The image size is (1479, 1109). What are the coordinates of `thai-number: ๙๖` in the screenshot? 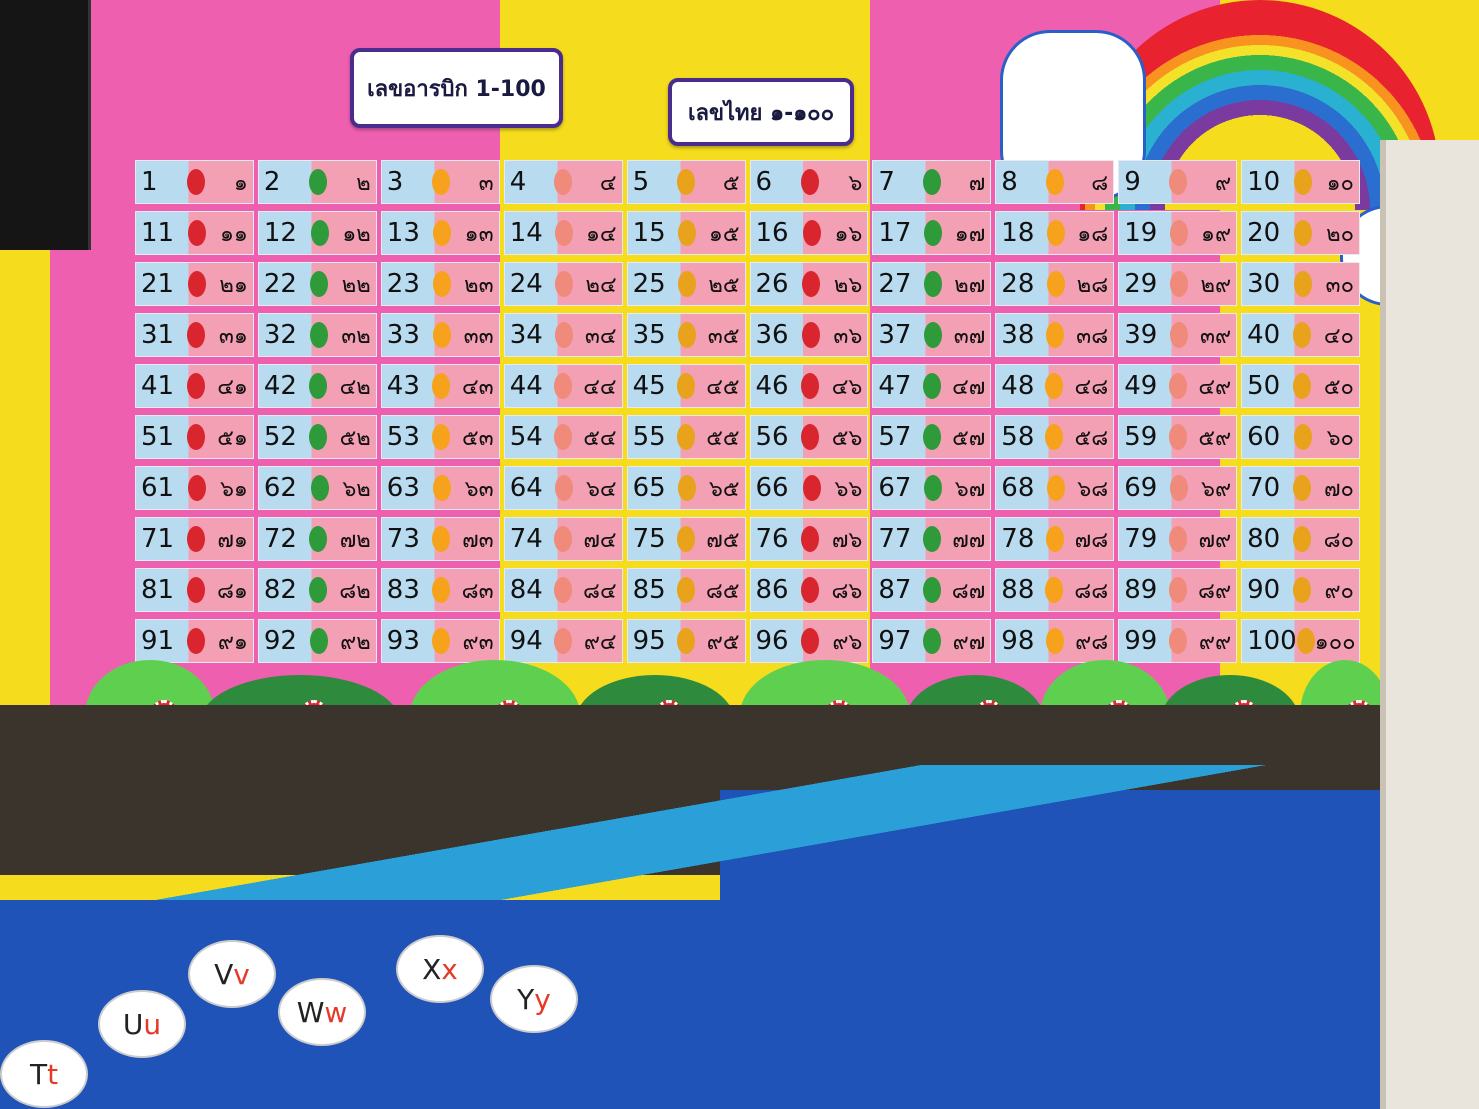 It's located at (847, 642).